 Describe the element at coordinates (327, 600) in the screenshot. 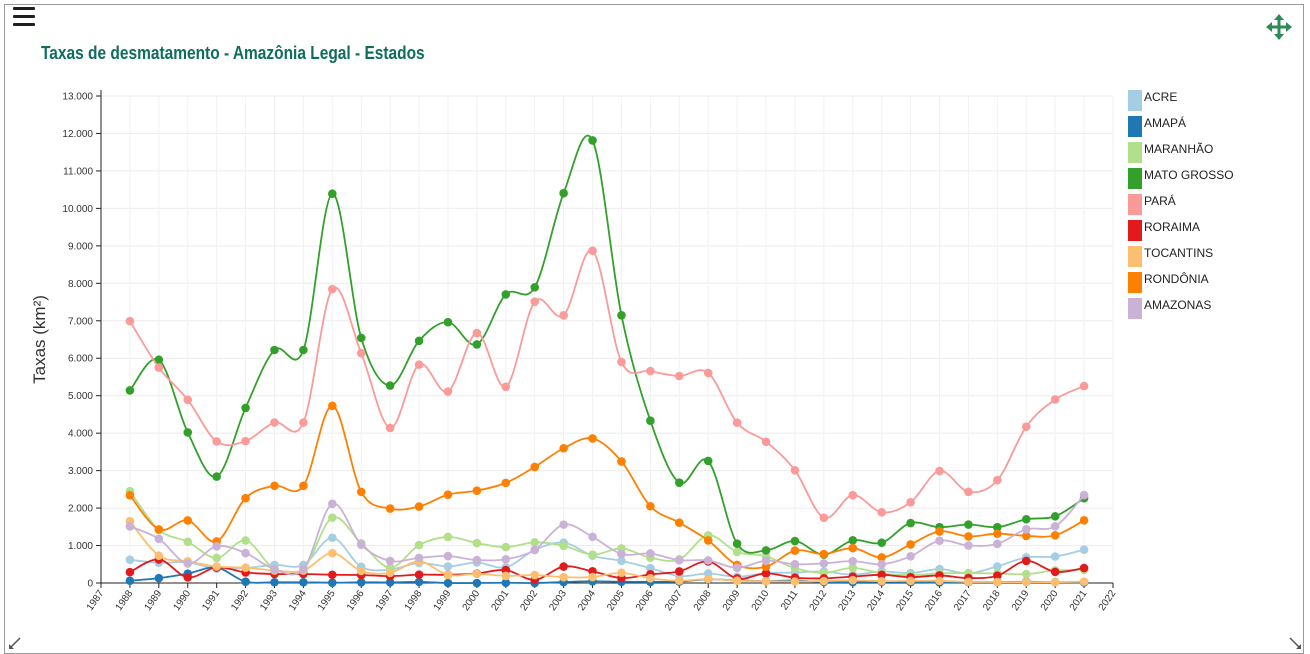

I see `x-tick-label: 1995` at that location.